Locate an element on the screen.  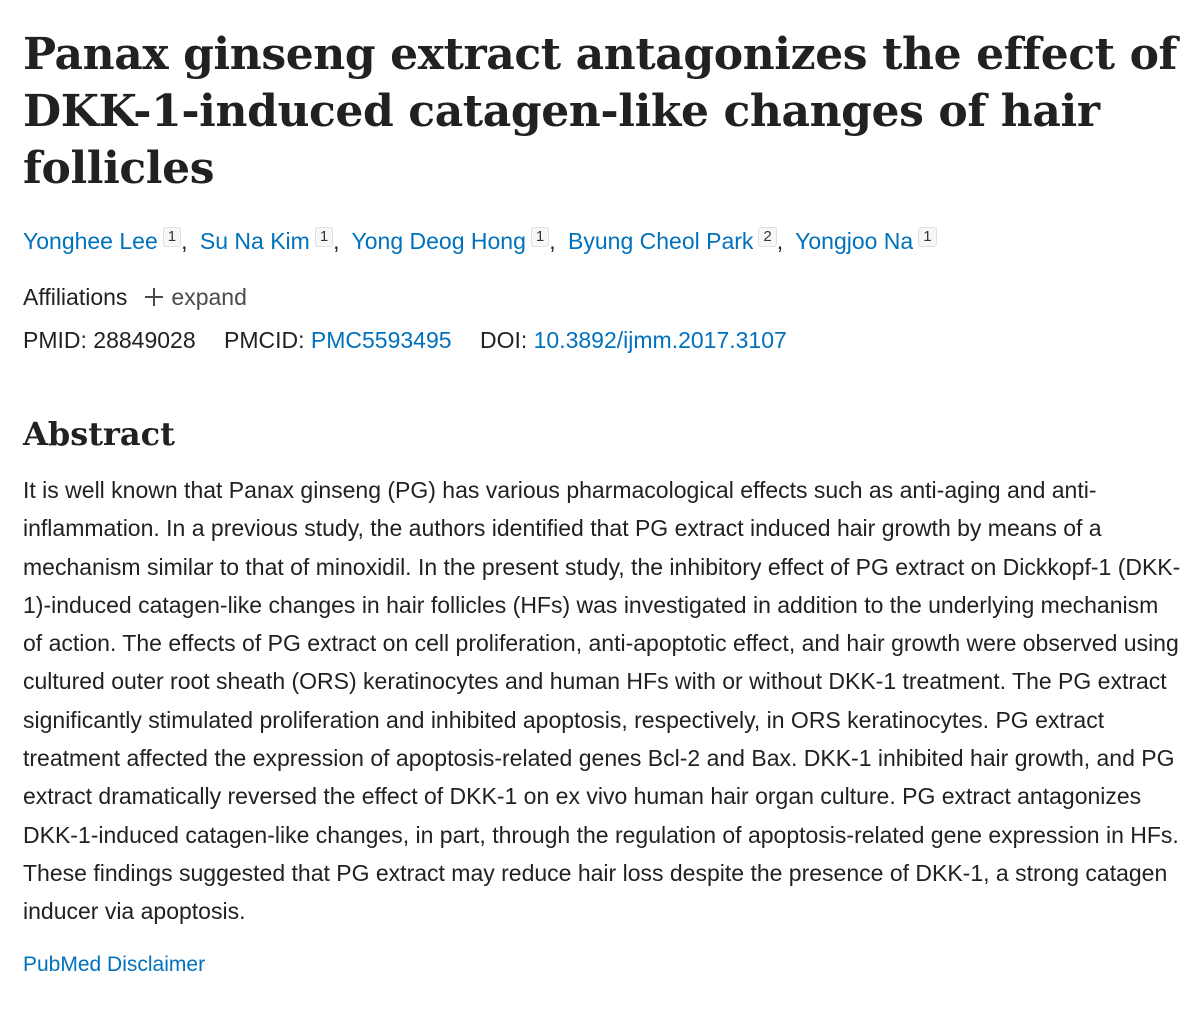
author-link: Yonghee Lee is located at coordinates (90, 241).